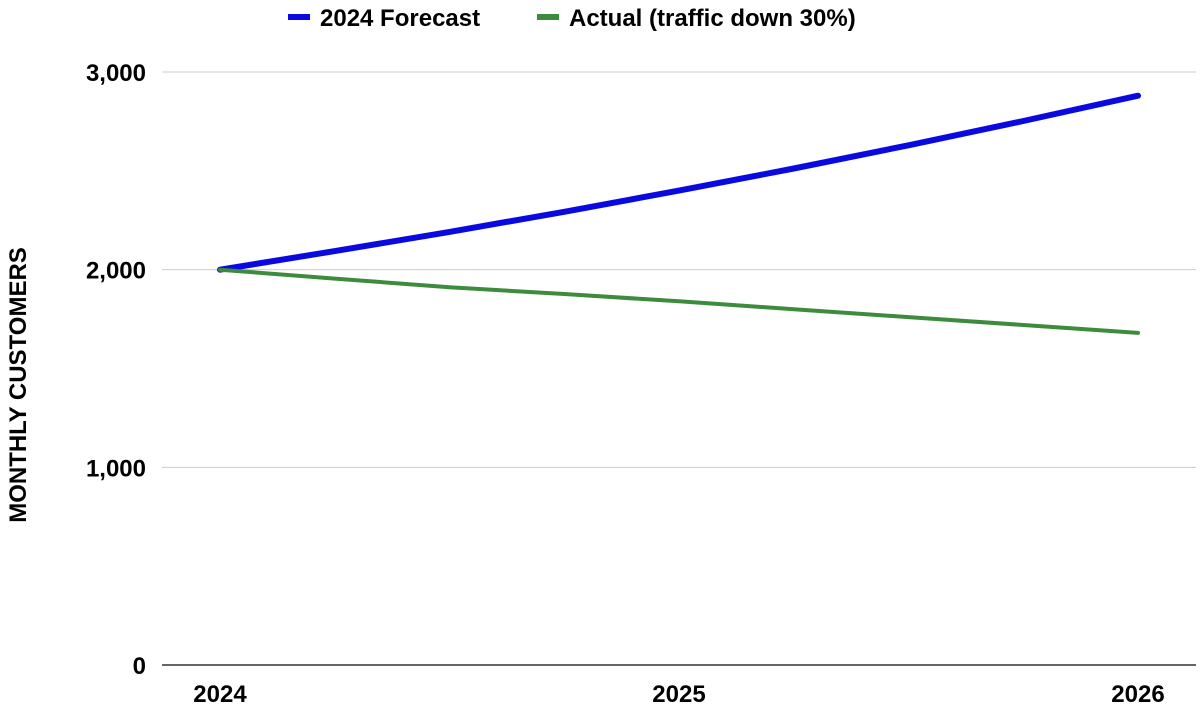  I want to click on legend-item-actual: Actual (traffic down 30%), so click(696, 18).